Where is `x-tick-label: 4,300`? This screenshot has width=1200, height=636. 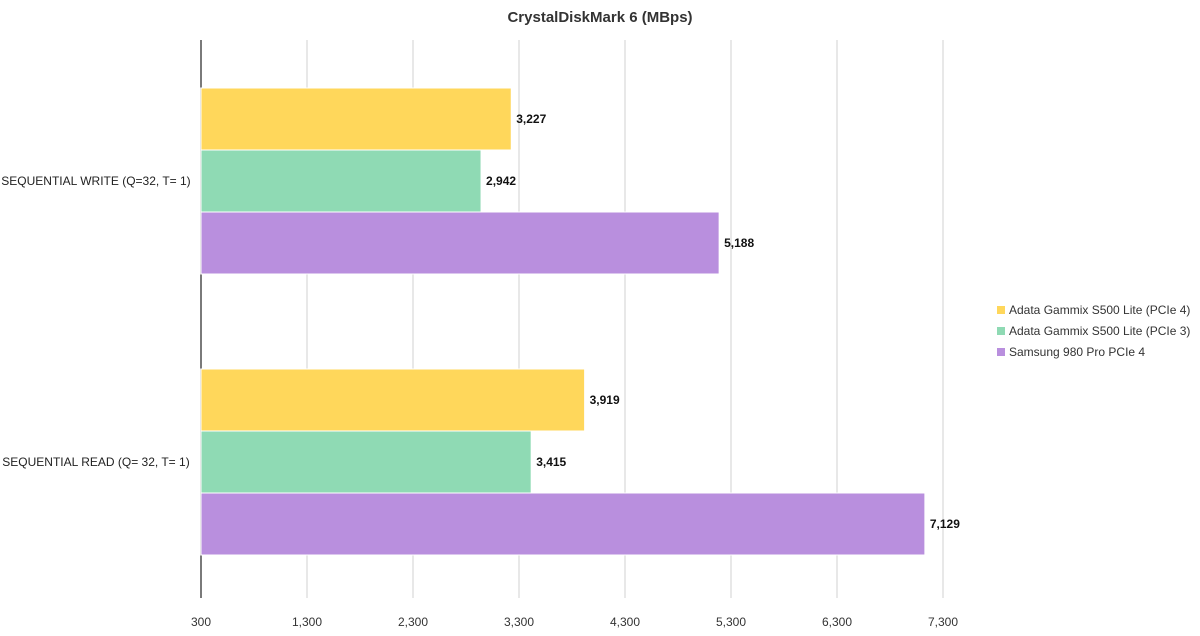
x-tick-label: 4,300 is located at coordinates (625, 622).